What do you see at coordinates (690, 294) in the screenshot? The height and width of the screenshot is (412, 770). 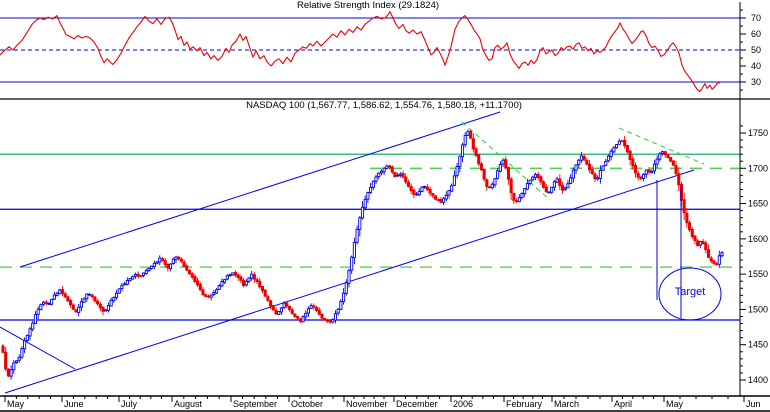 I see `target-ellipse` at bounding box center [690, 294].